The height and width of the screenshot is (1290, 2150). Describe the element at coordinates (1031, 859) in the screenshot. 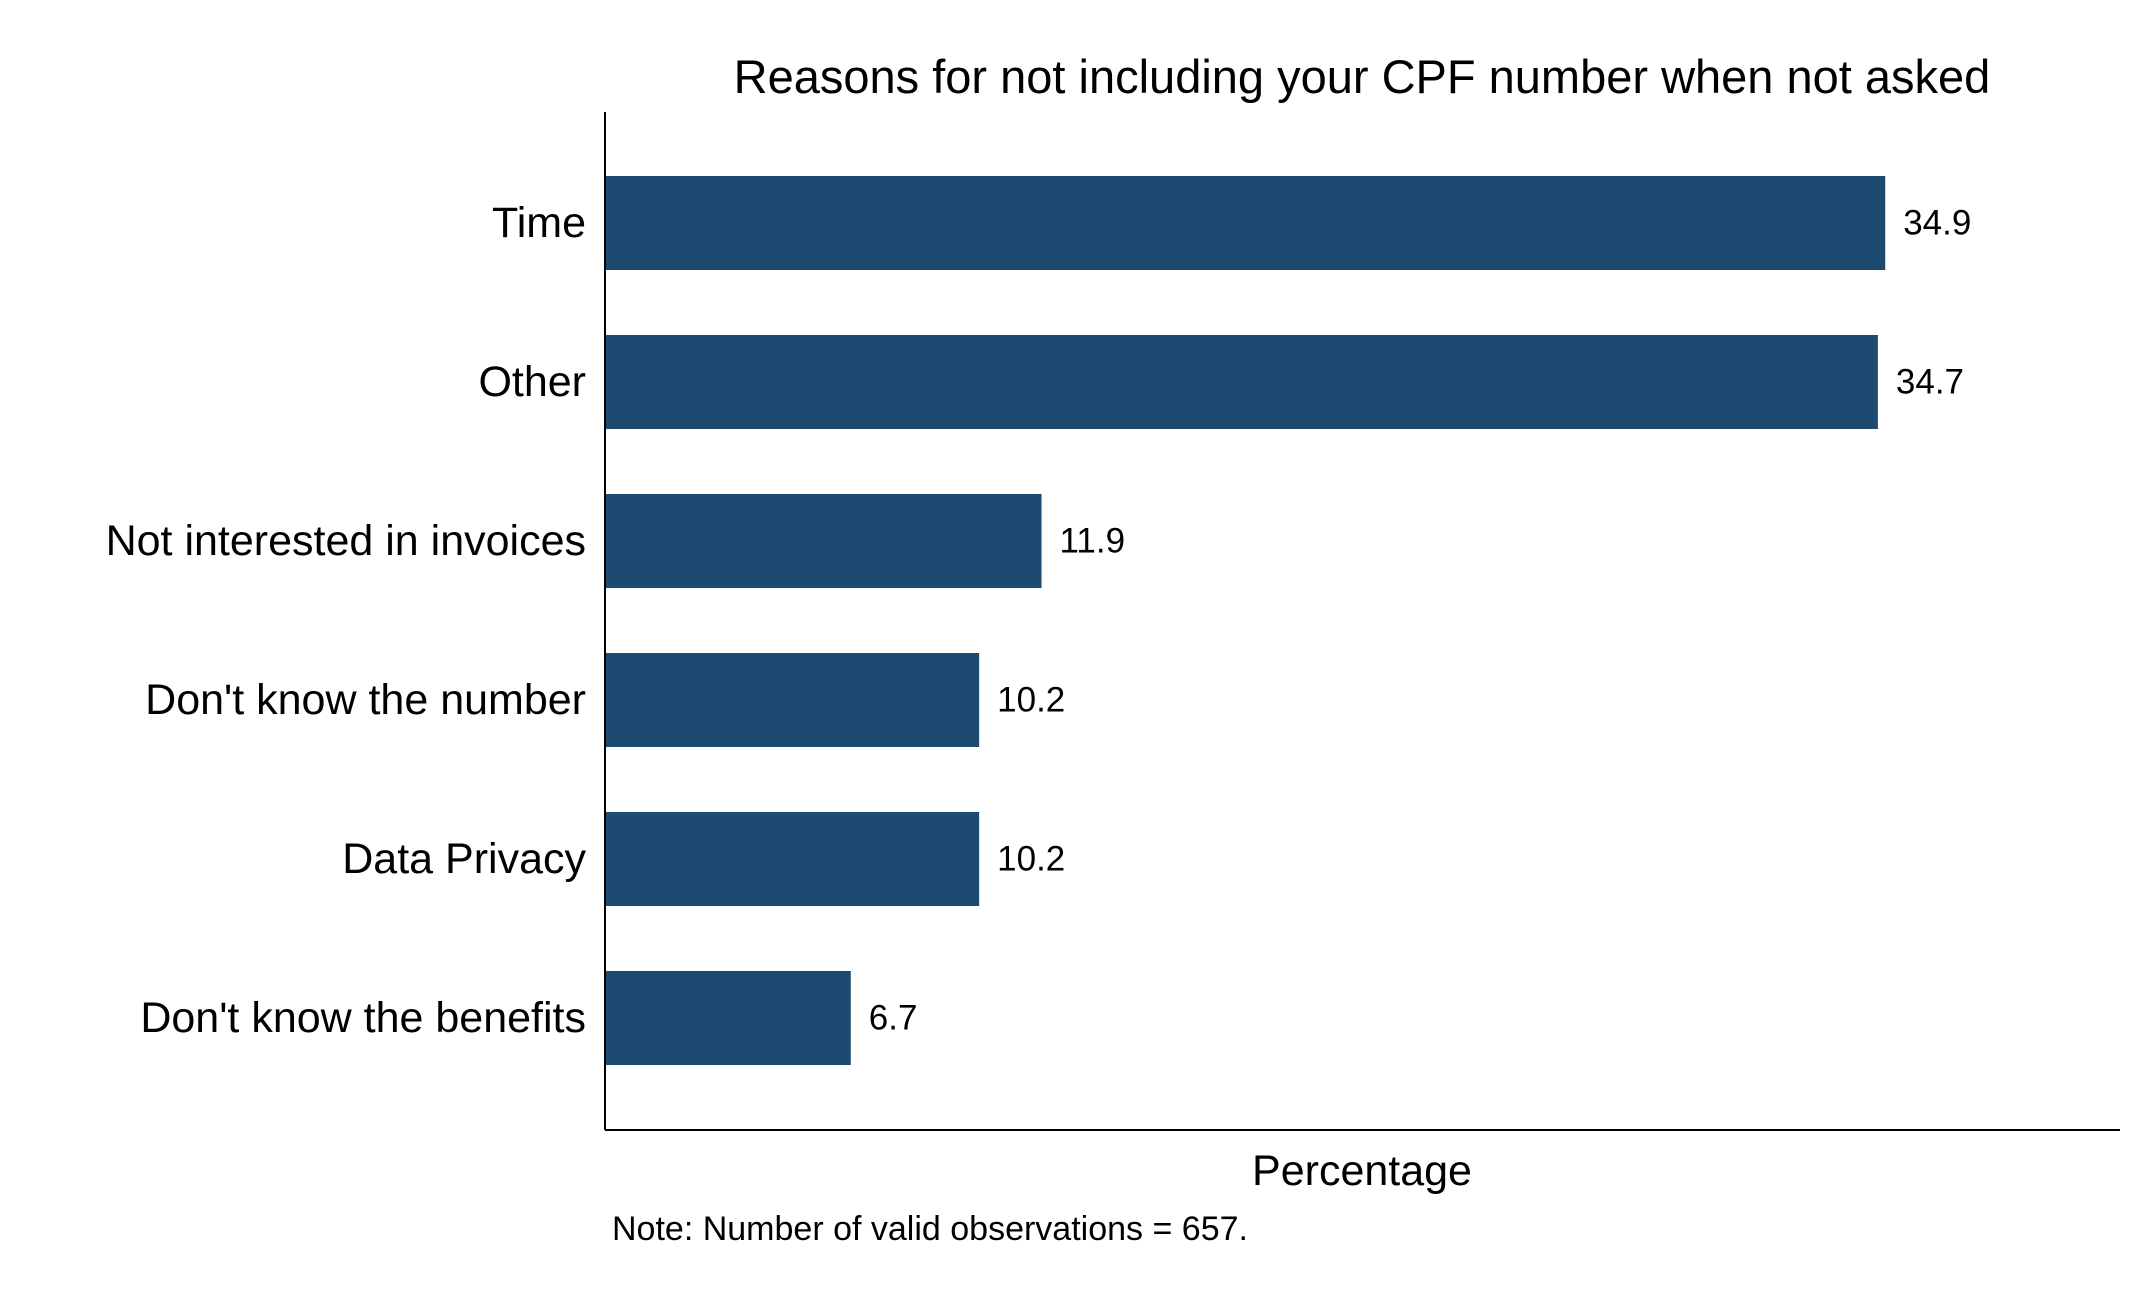

I see `value-label-data-privacy: 10.2` at that location.